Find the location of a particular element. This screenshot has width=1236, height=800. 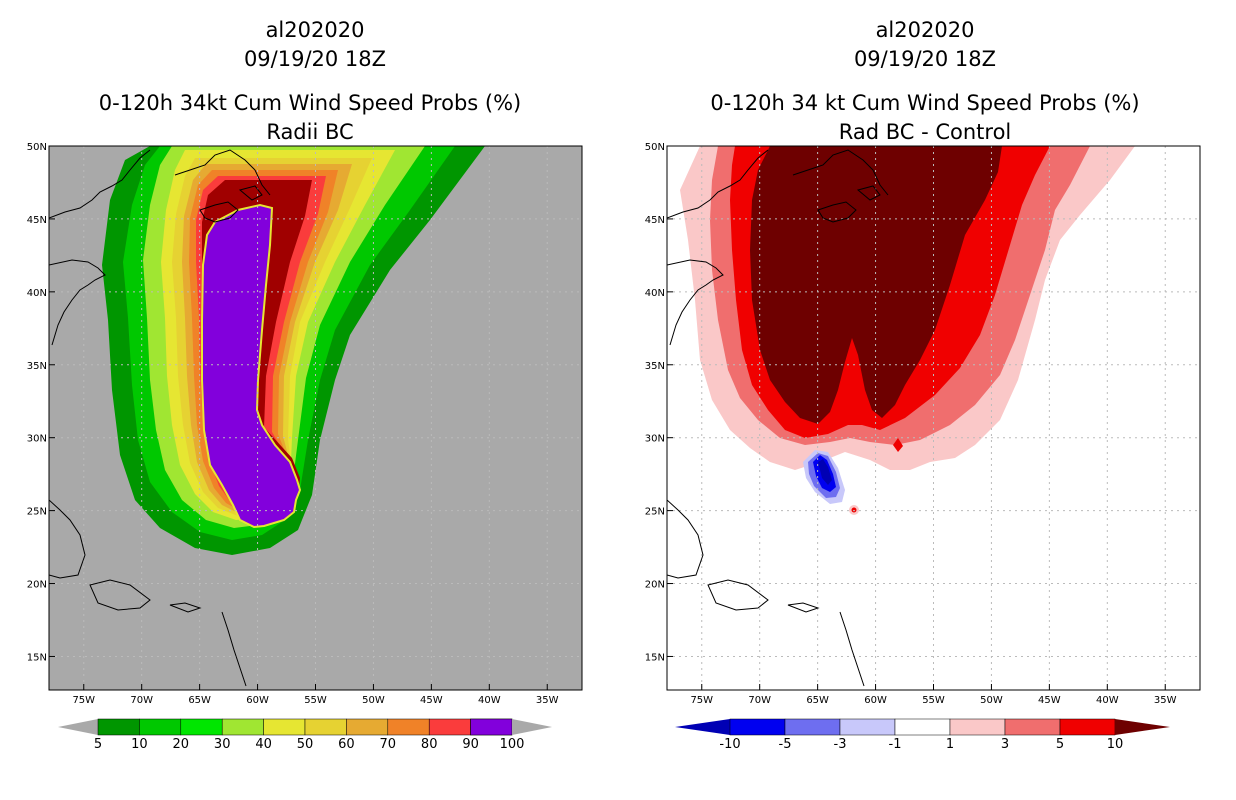

right-lat-label: 25N is located at coordinates (655, 512).